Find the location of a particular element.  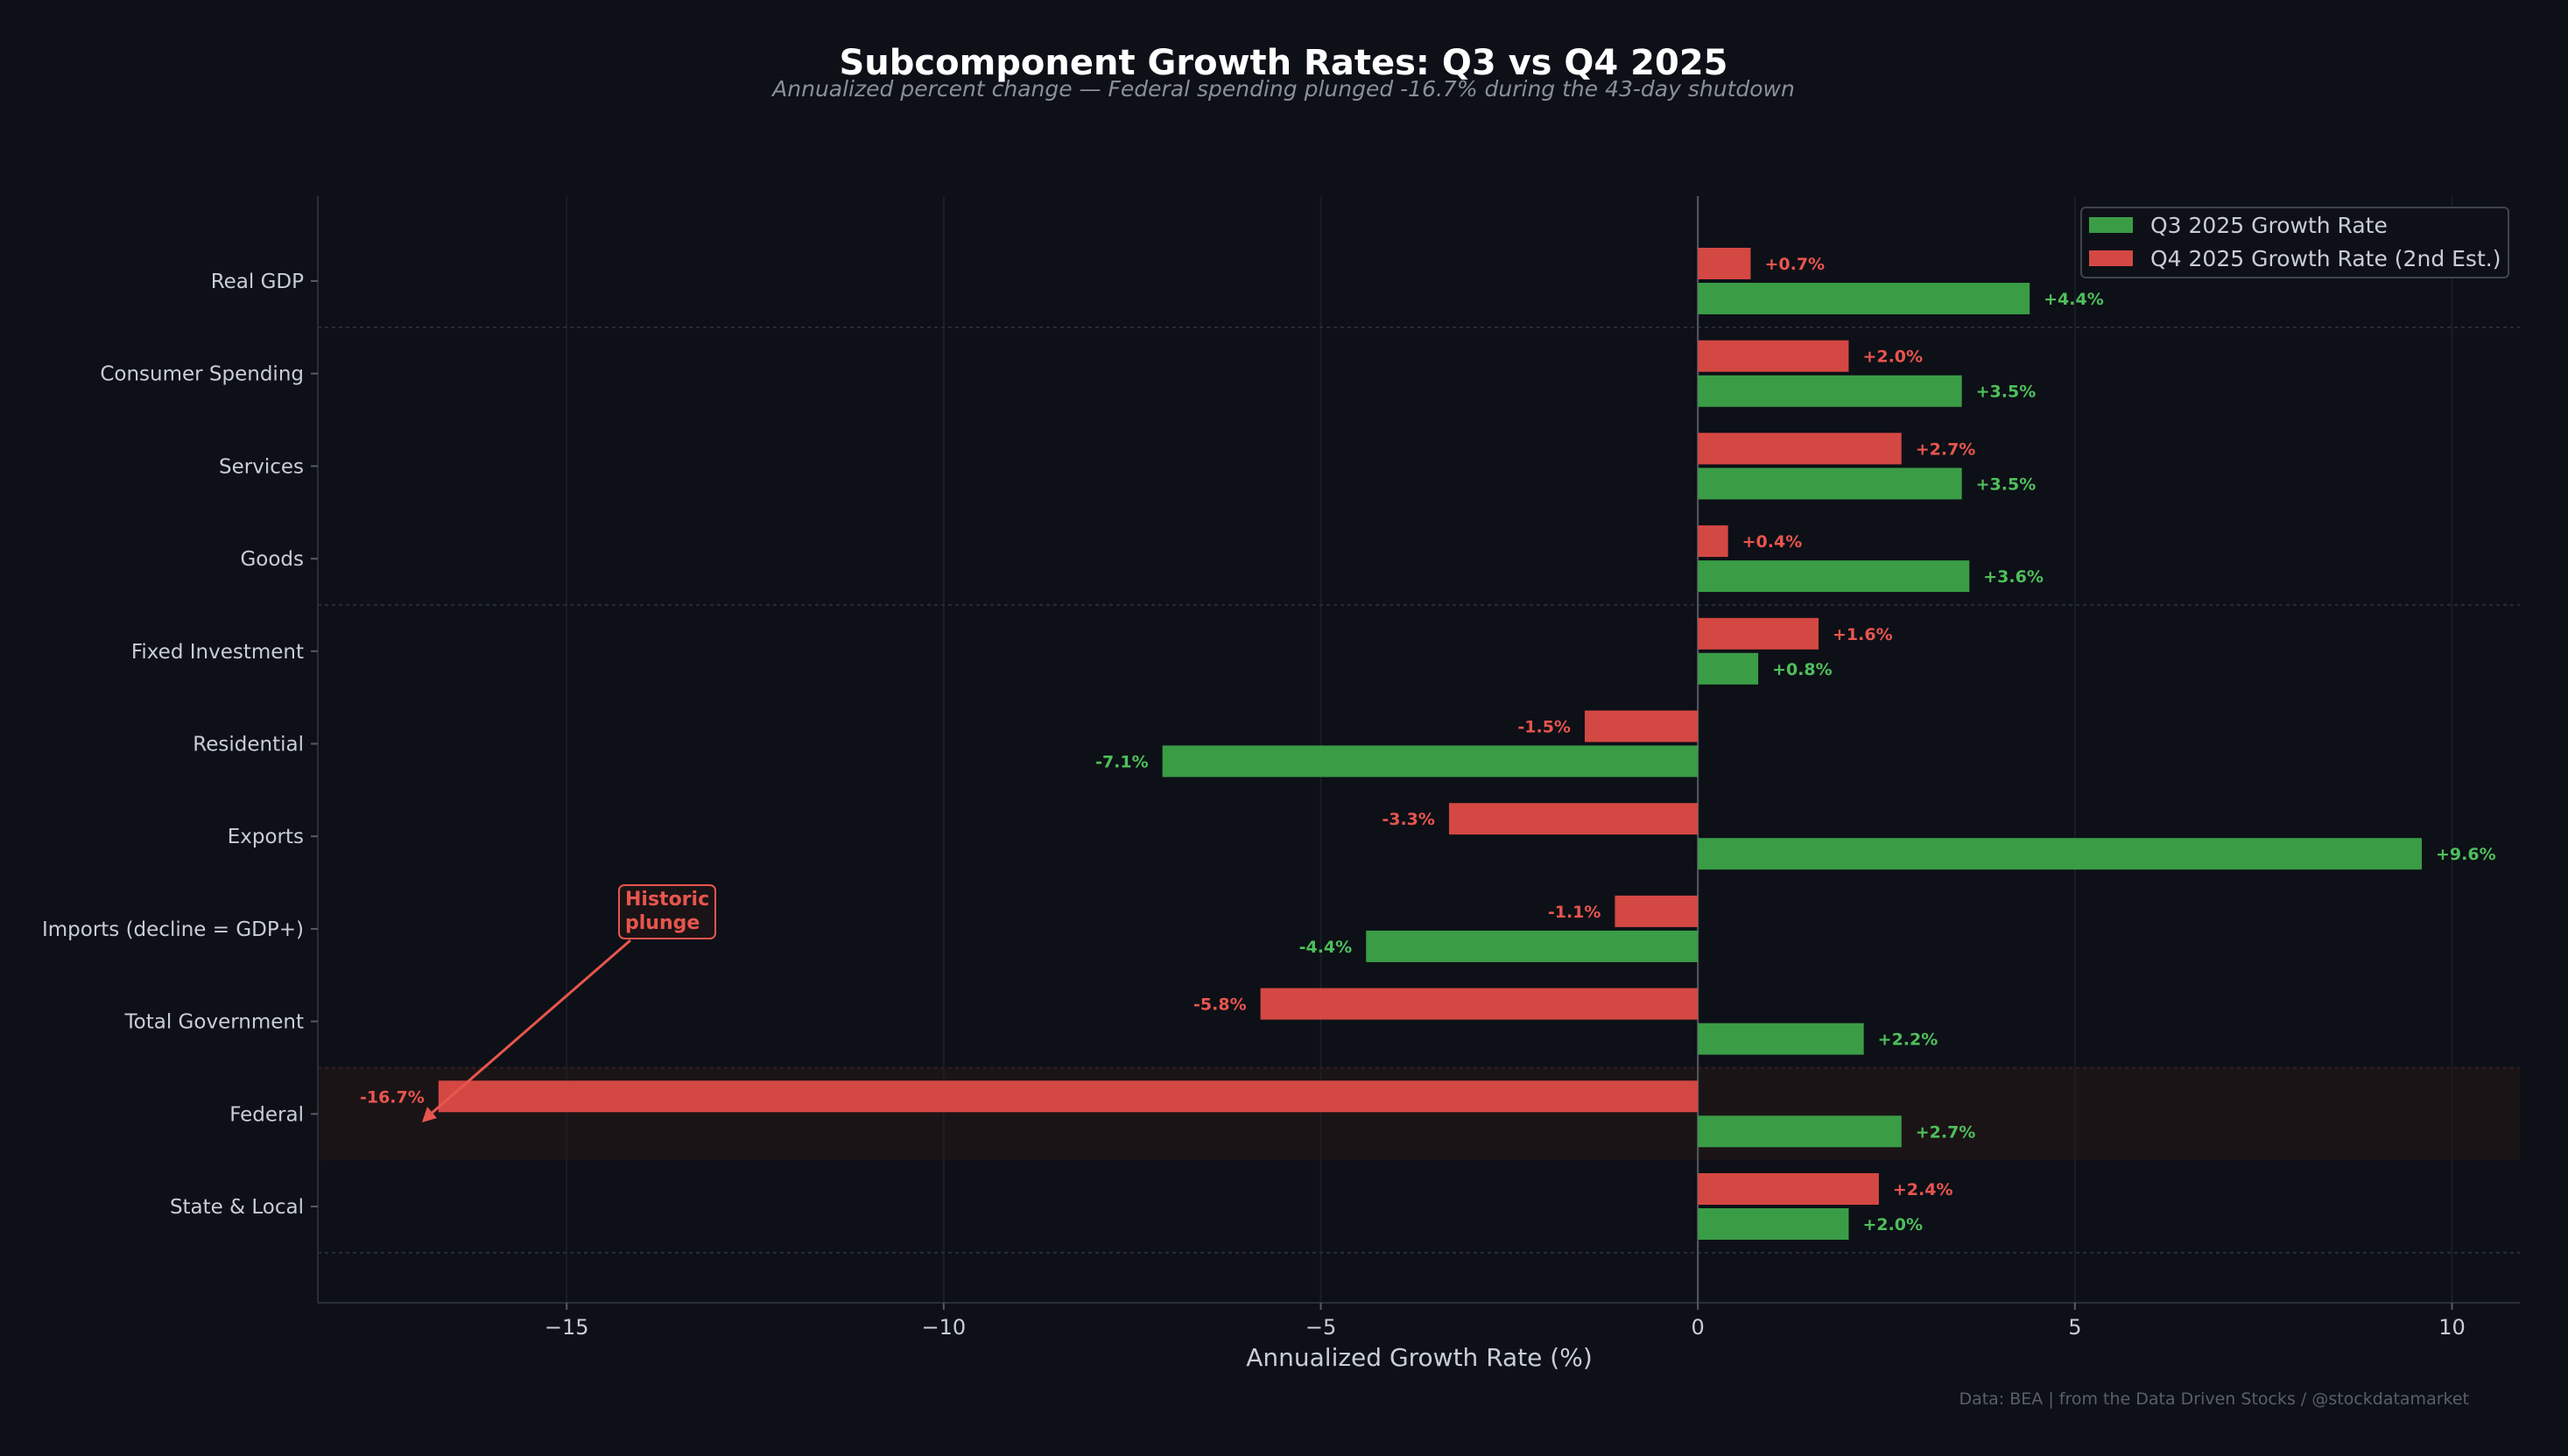

bar-q3-residential is located at coordinates (1430, 761).